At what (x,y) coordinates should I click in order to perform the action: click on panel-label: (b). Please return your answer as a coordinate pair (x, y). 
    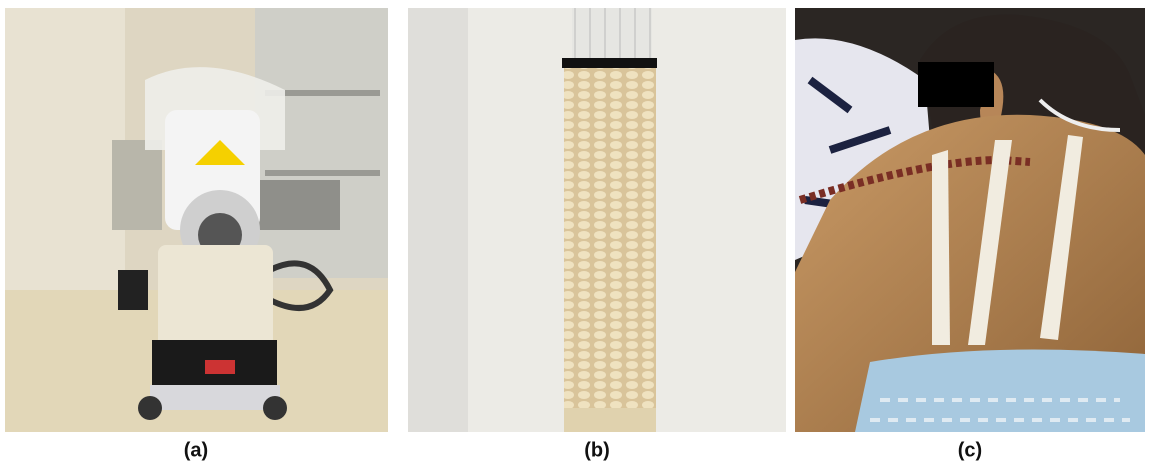
    Looking at the image, I should click on (597, 450).